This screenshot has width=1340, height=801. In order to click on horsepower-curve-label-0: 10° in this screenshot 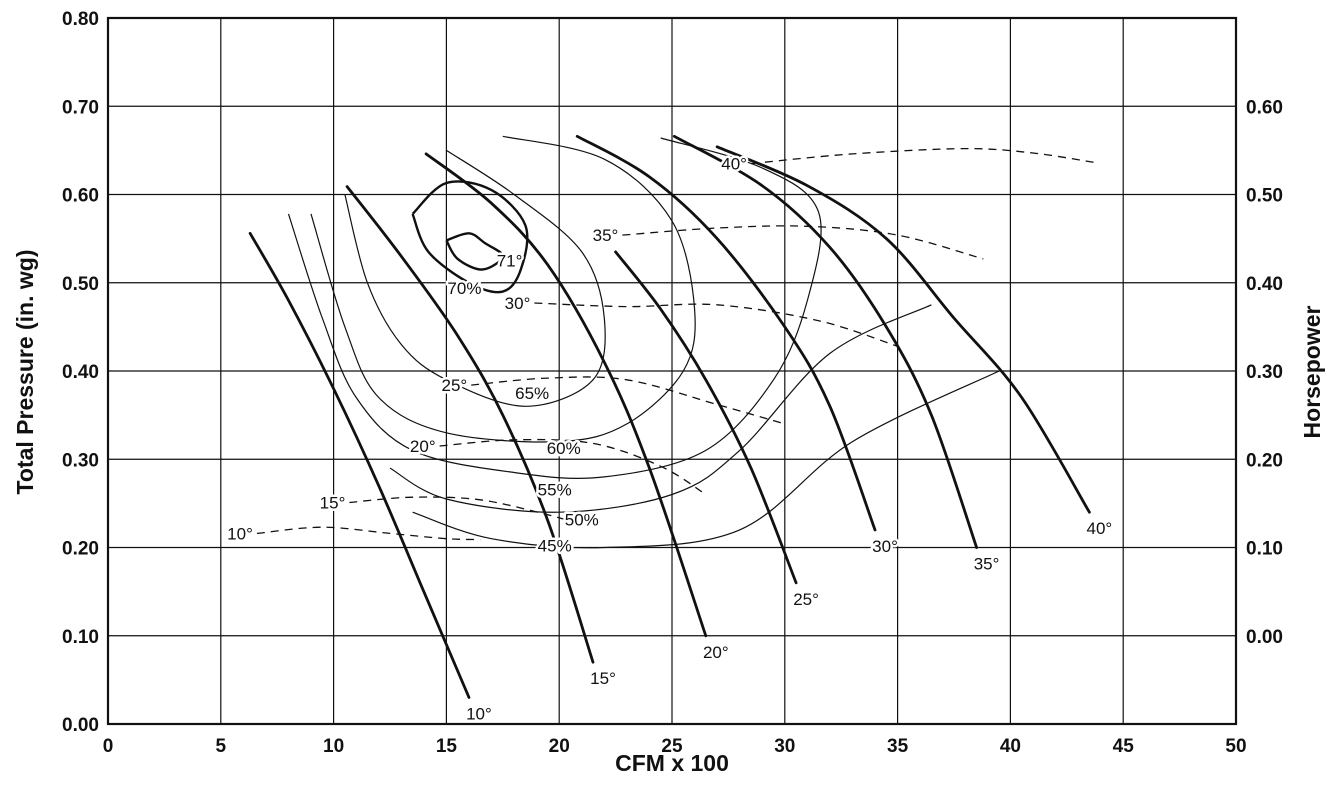, I will do `click(240, 533)`.